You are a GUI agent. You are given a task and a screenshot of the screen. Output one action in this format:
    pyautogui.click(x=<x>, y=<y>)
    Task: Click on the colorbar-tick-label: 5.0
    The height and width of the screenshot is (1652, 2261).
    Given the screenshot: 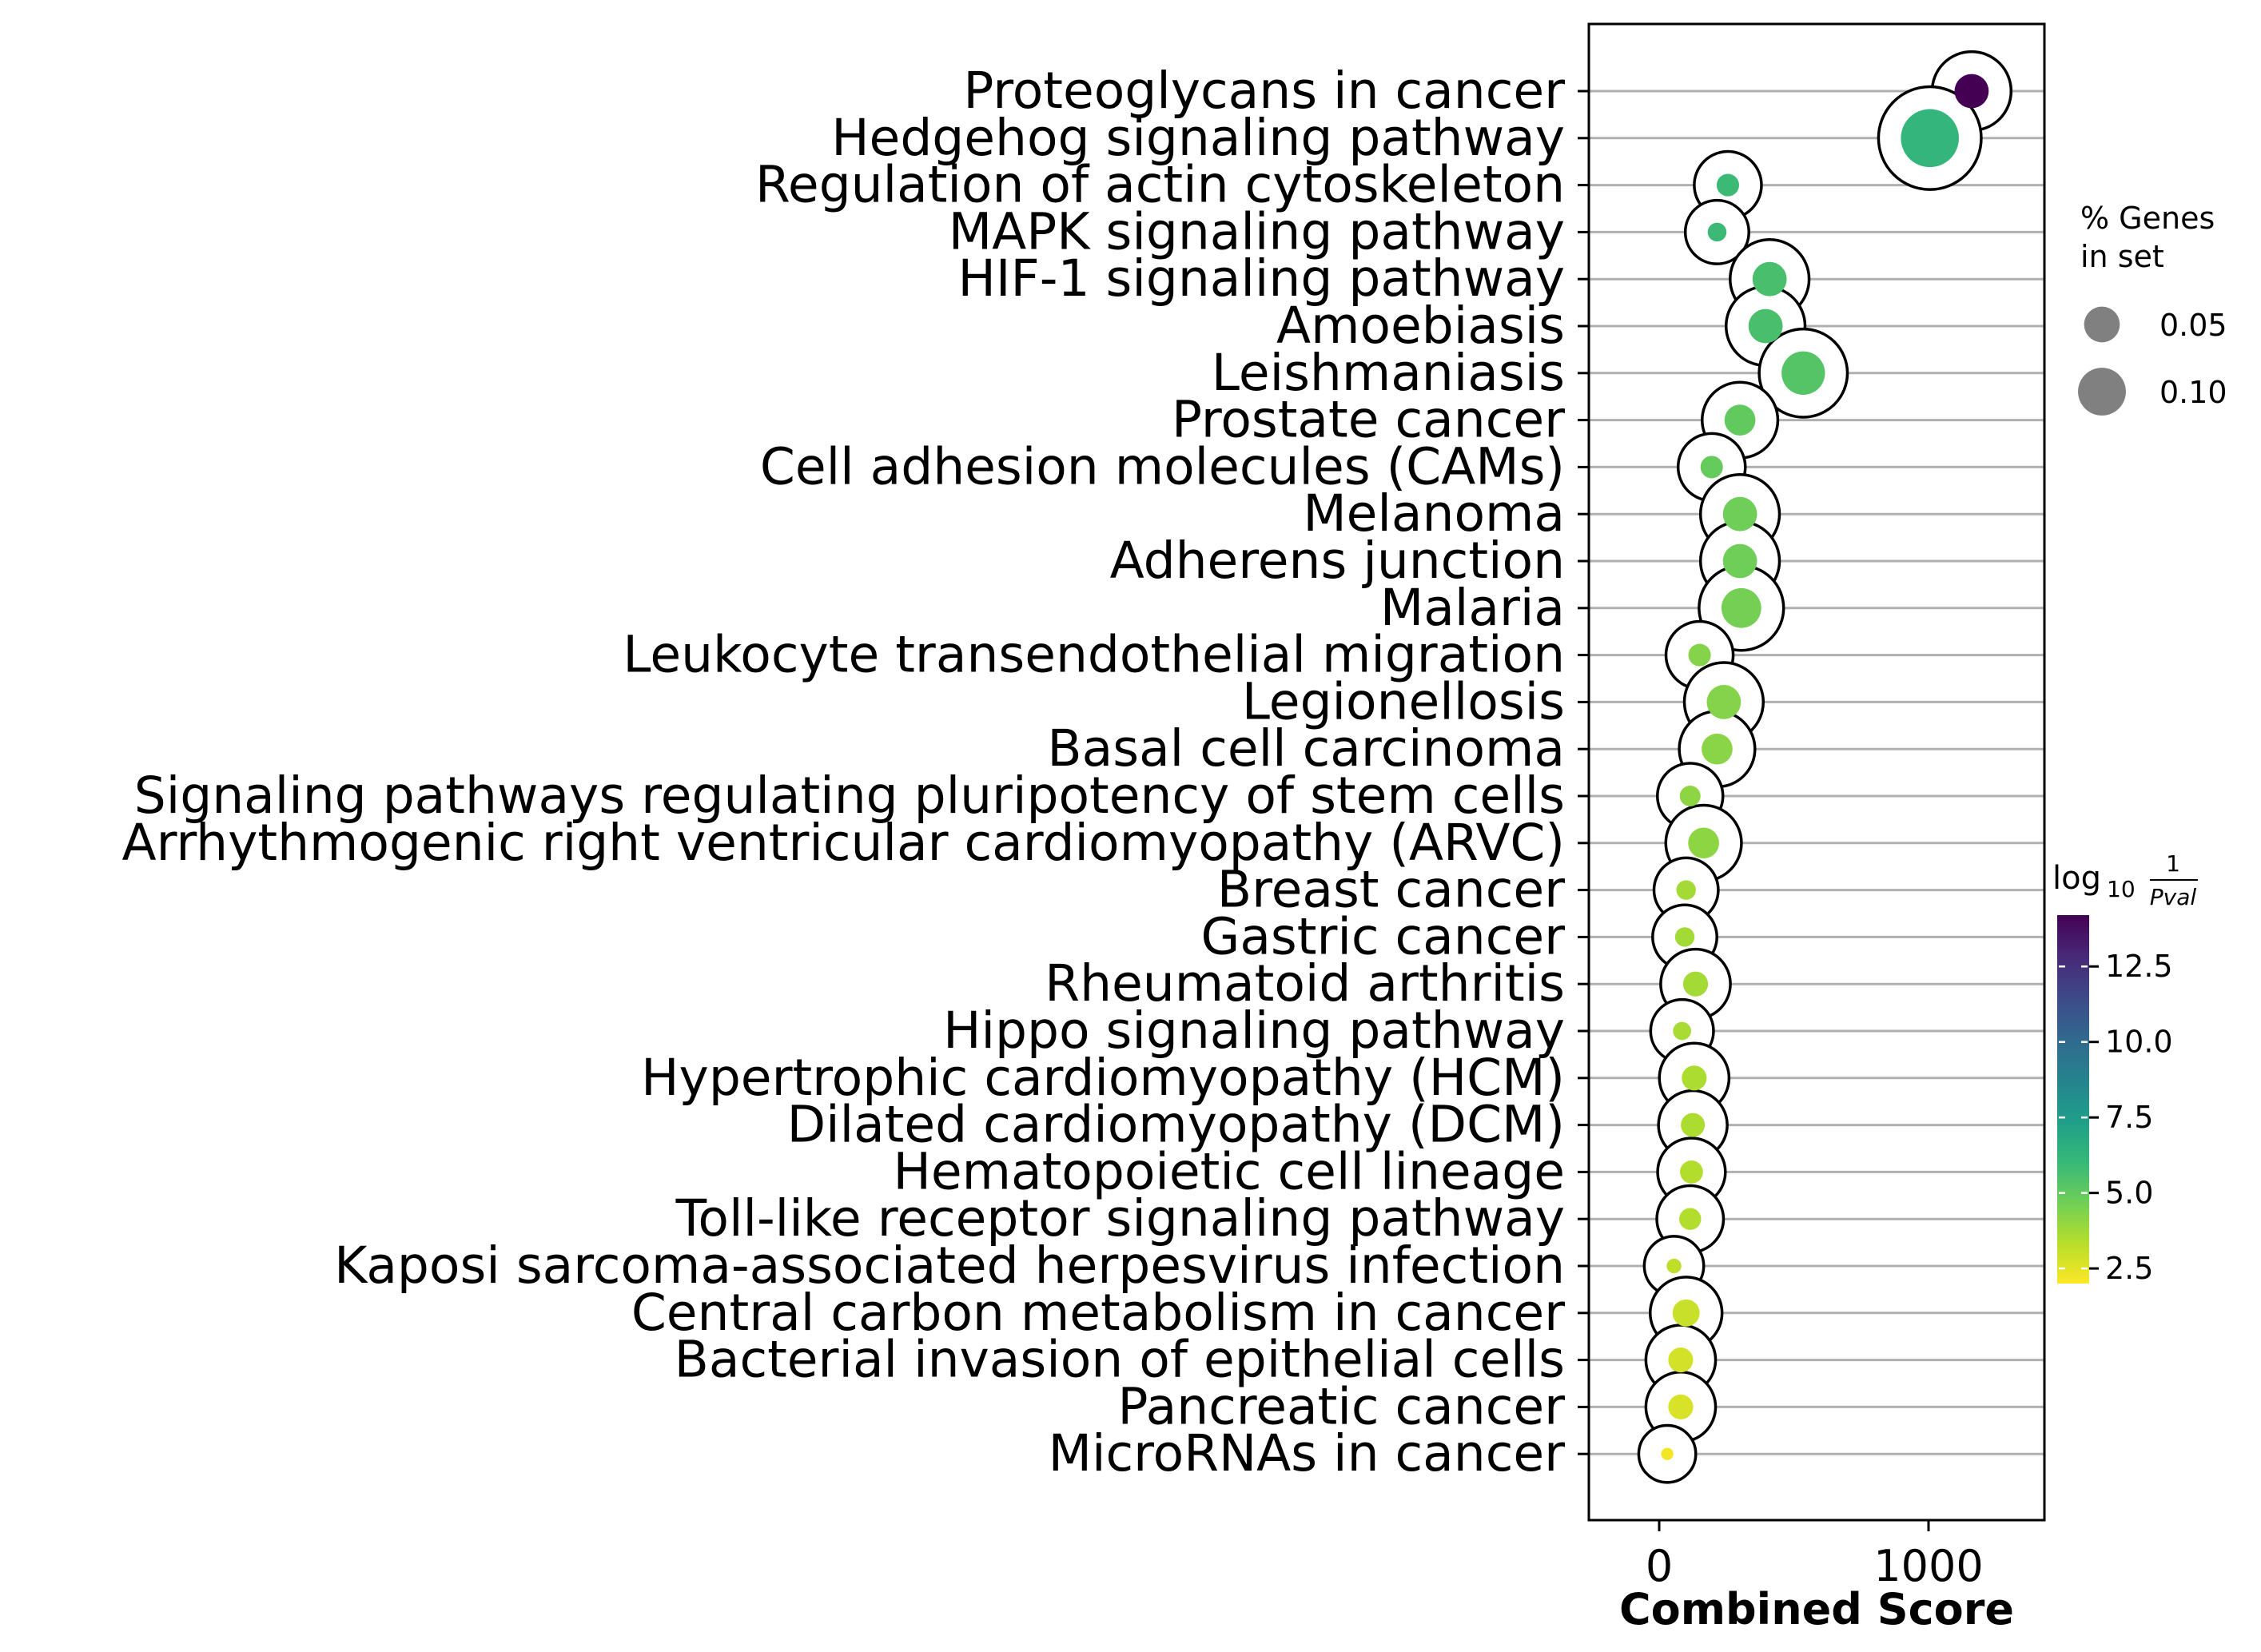 What is the action you would take?
    pyautogui.click(x=2129, y=1193)
    